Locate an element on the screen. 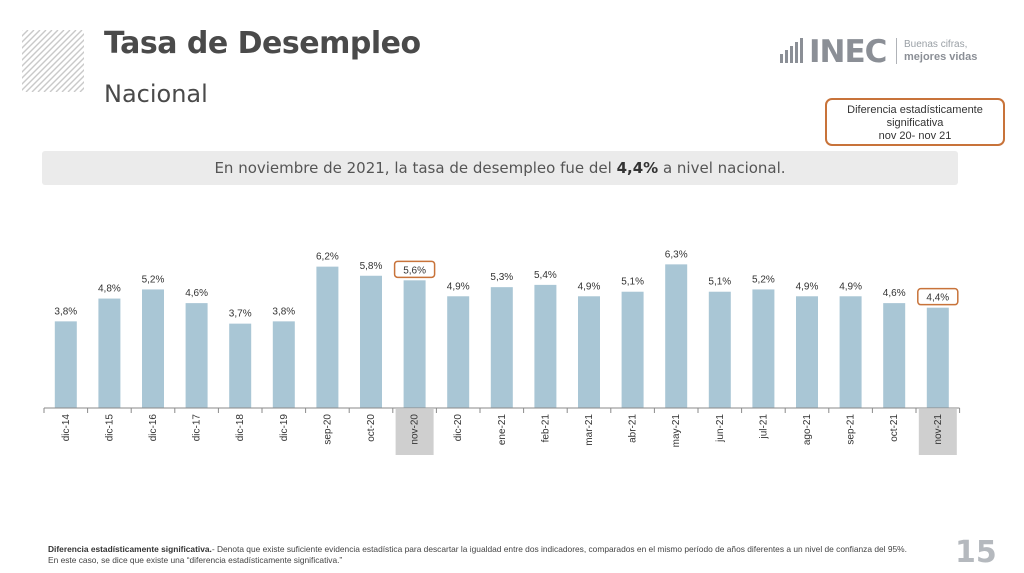  data-label: 6,2% is located at coordinates (327, 257).